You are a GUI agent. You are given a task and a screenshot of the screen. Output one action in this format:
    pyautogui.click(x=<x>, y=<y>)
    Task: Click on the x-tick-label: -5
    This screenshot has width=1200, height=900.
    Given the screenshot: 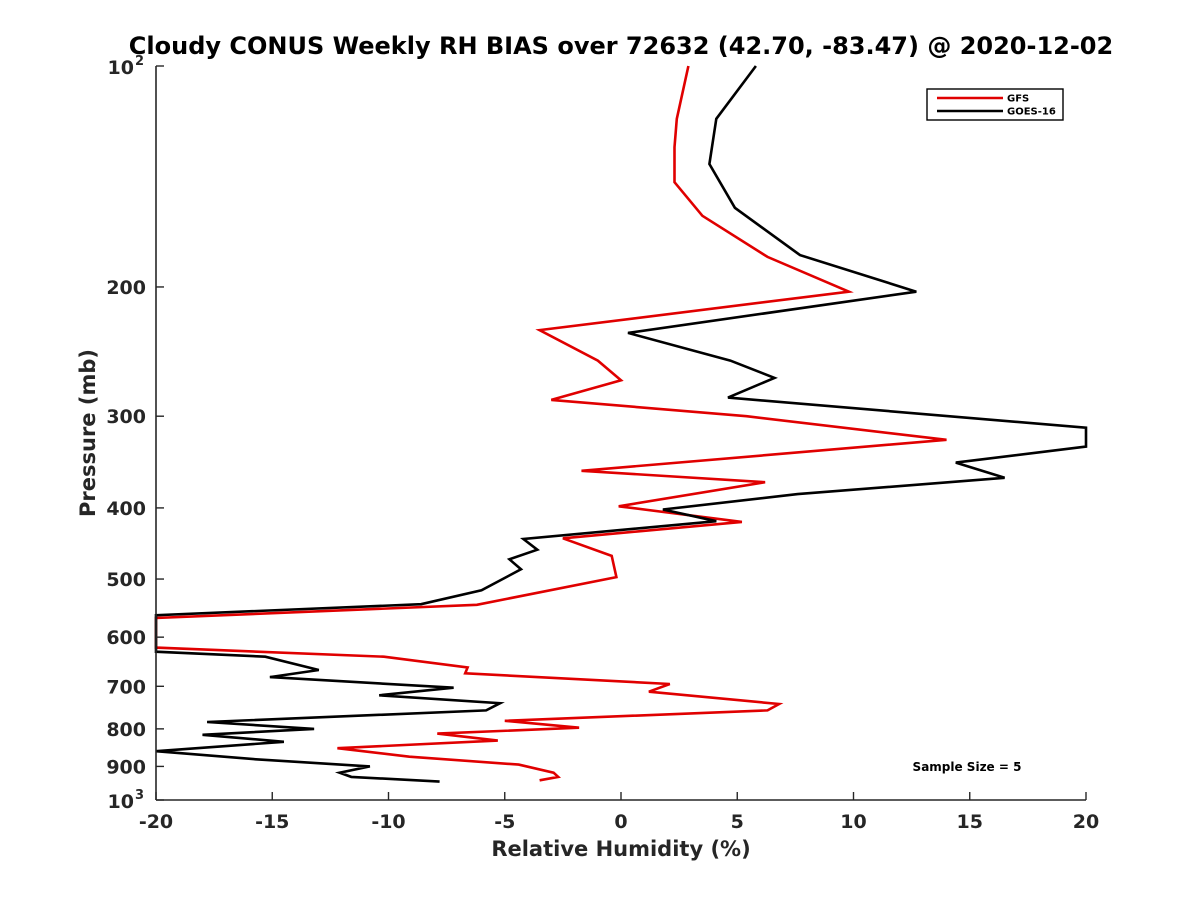 What is the action you would take?
    pyautogui.click(x=504, y=822)
    